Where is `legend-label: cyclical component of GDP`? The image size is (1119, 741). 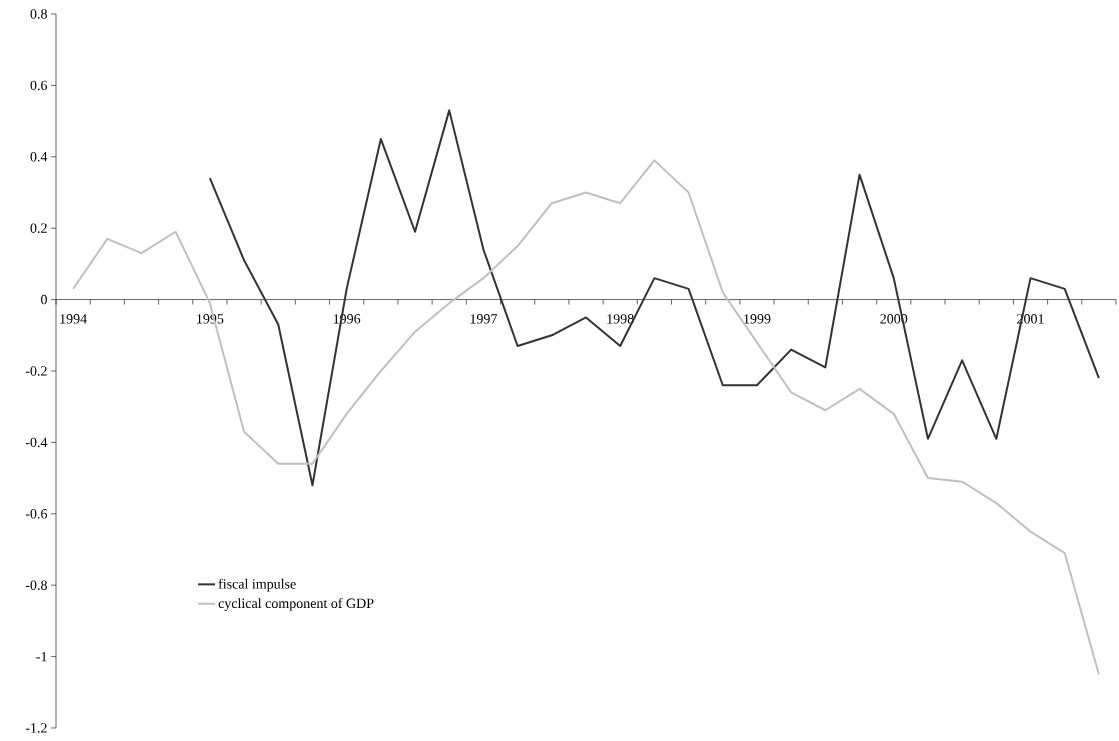 legend-label: cyclical component of GDP is located at coordinates (296, 604).